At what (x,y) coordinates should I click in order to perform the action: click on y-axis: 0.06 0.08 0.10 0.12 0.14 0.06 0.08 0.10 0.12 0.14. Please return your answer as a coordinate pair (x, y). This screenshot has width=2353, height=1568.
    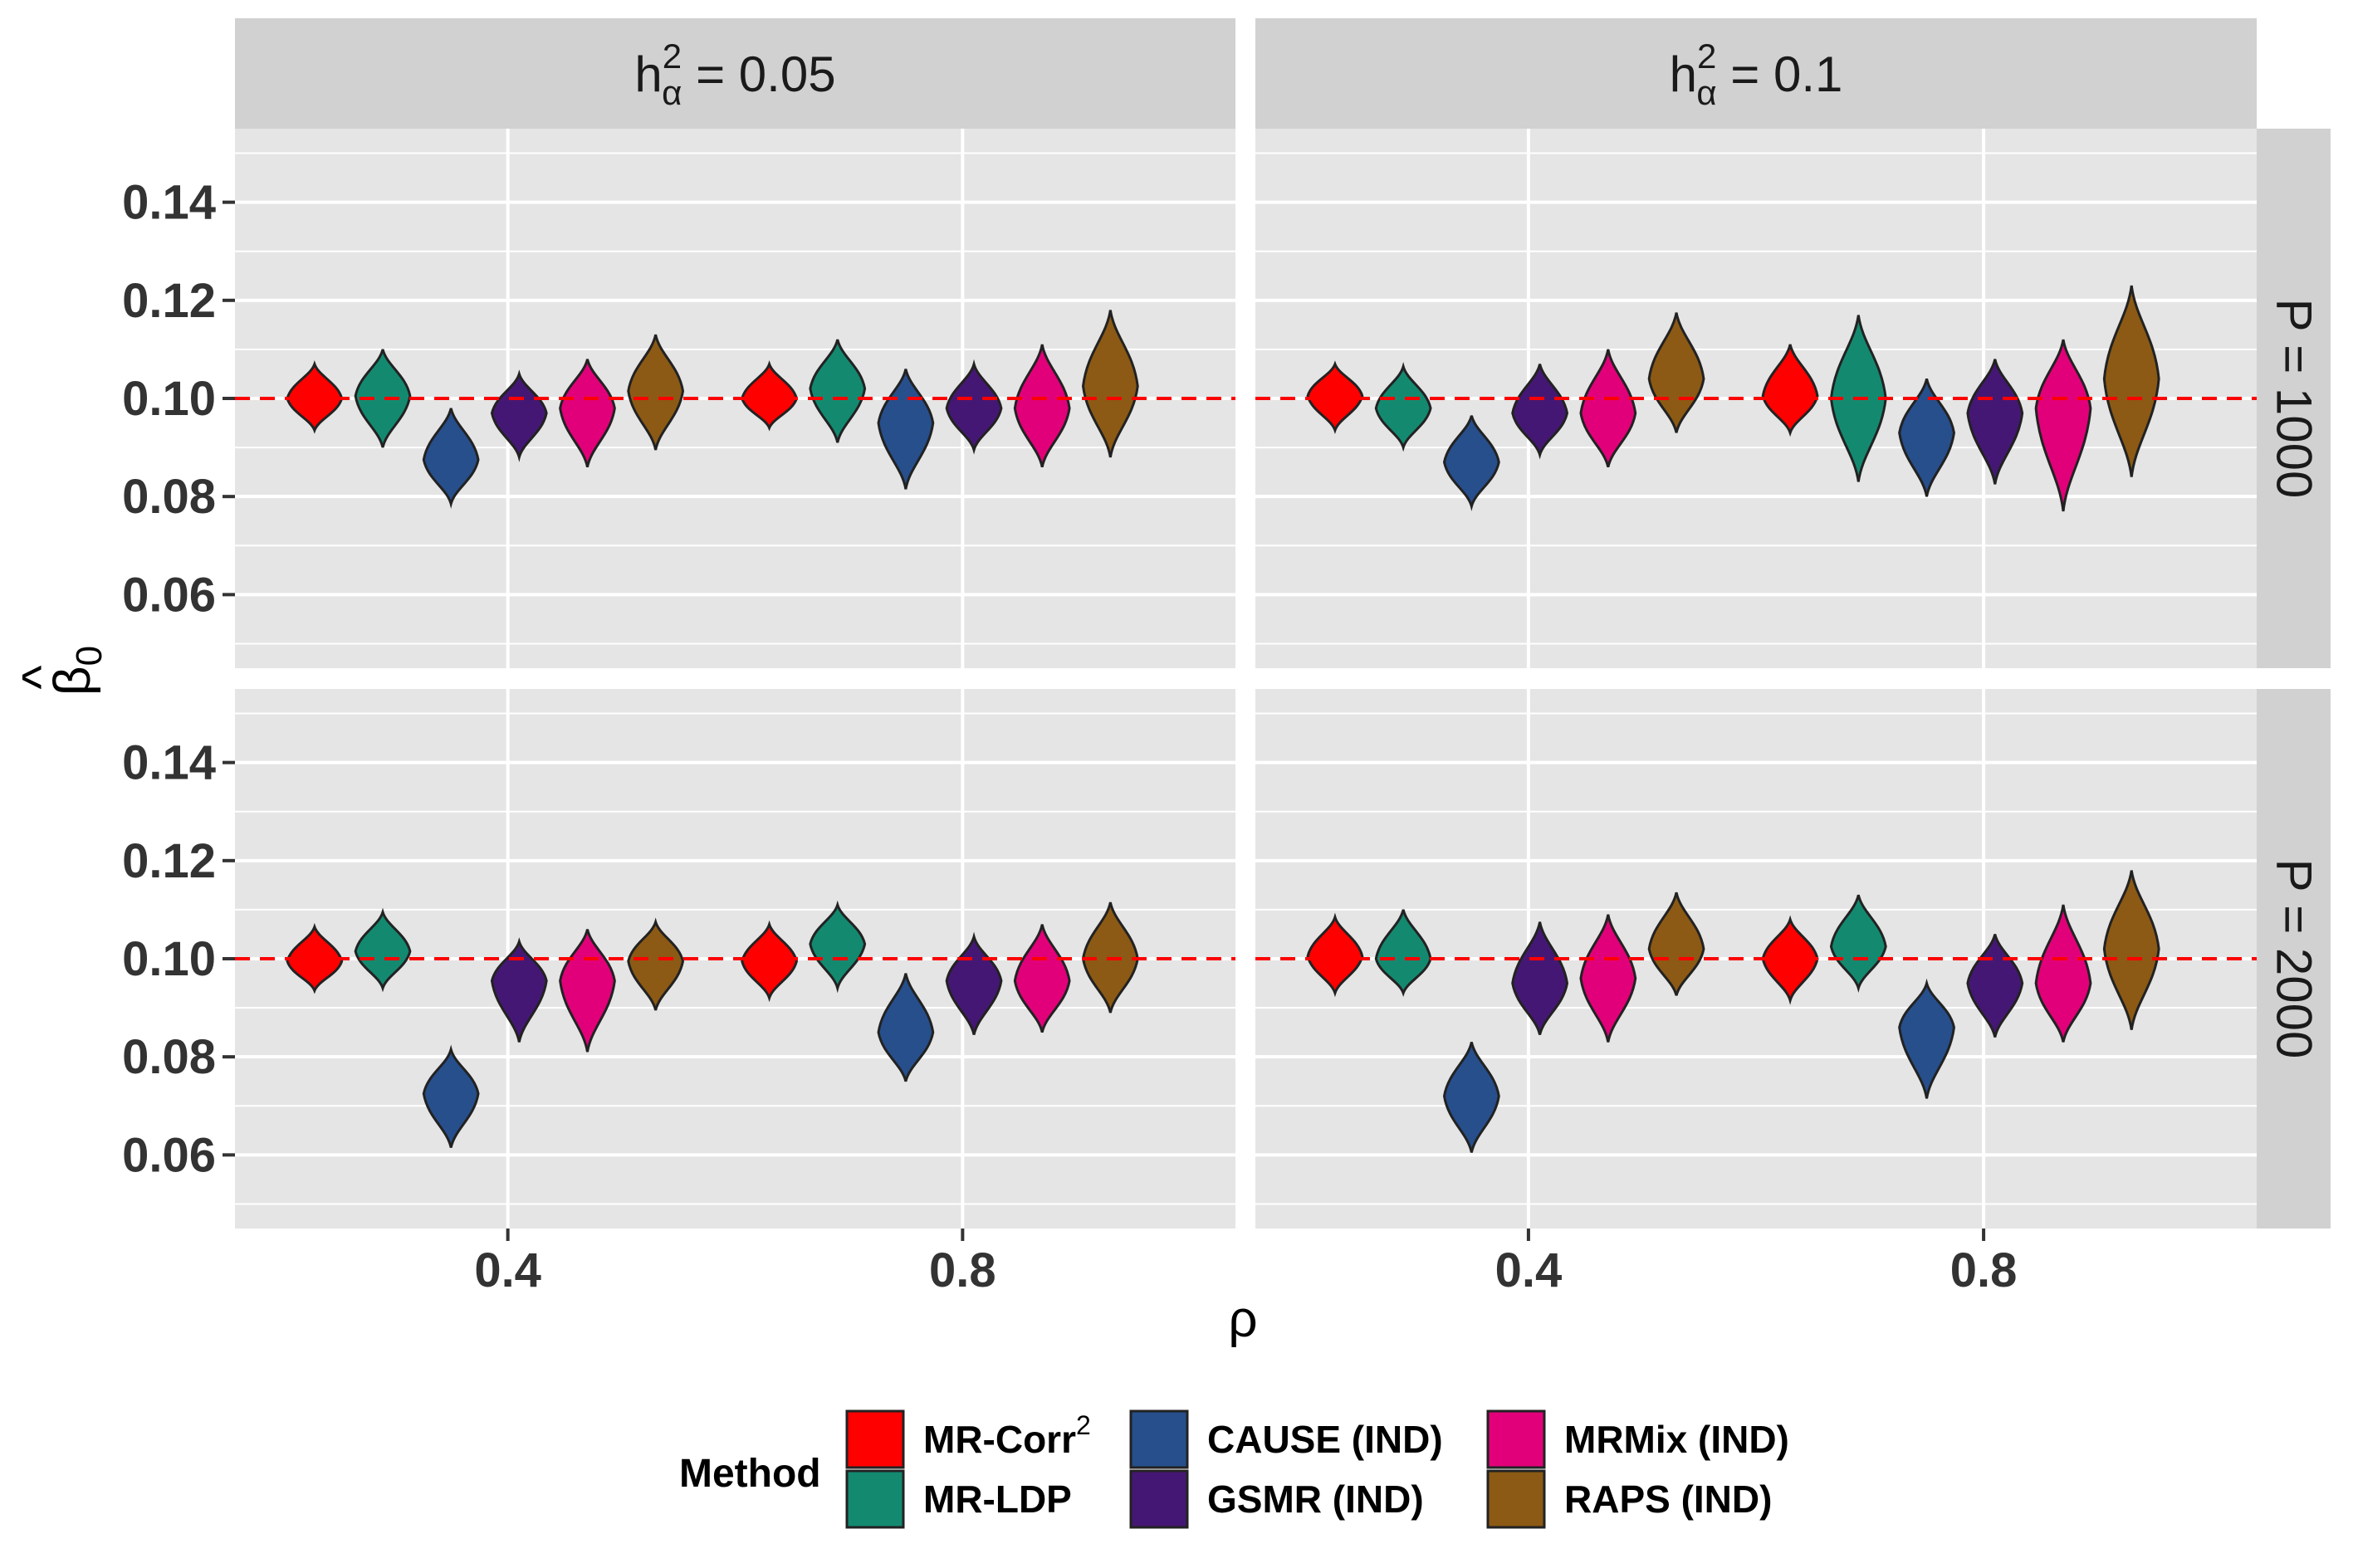
    Looking at the image, I should click on (178, 679).